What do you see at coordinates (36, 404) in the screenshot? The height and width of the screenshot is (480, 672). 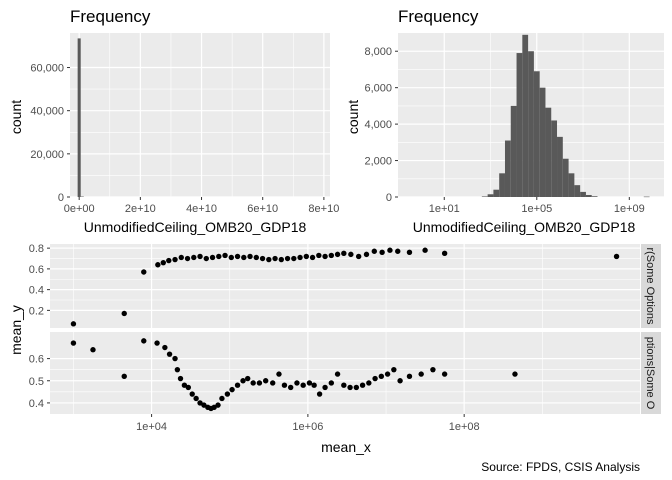 I see `y-tick-label: 0.4` at bounding box center [36, 404].